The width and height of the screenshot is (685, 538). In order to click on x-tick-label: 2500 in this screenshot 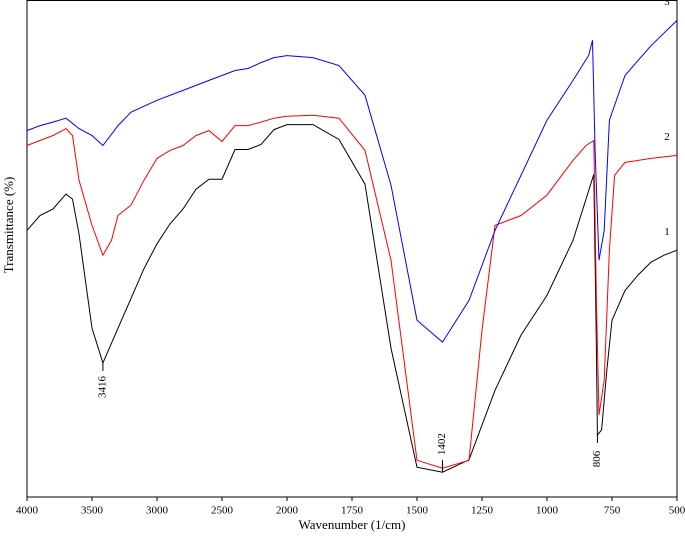, I will do `click(222, 511)`.